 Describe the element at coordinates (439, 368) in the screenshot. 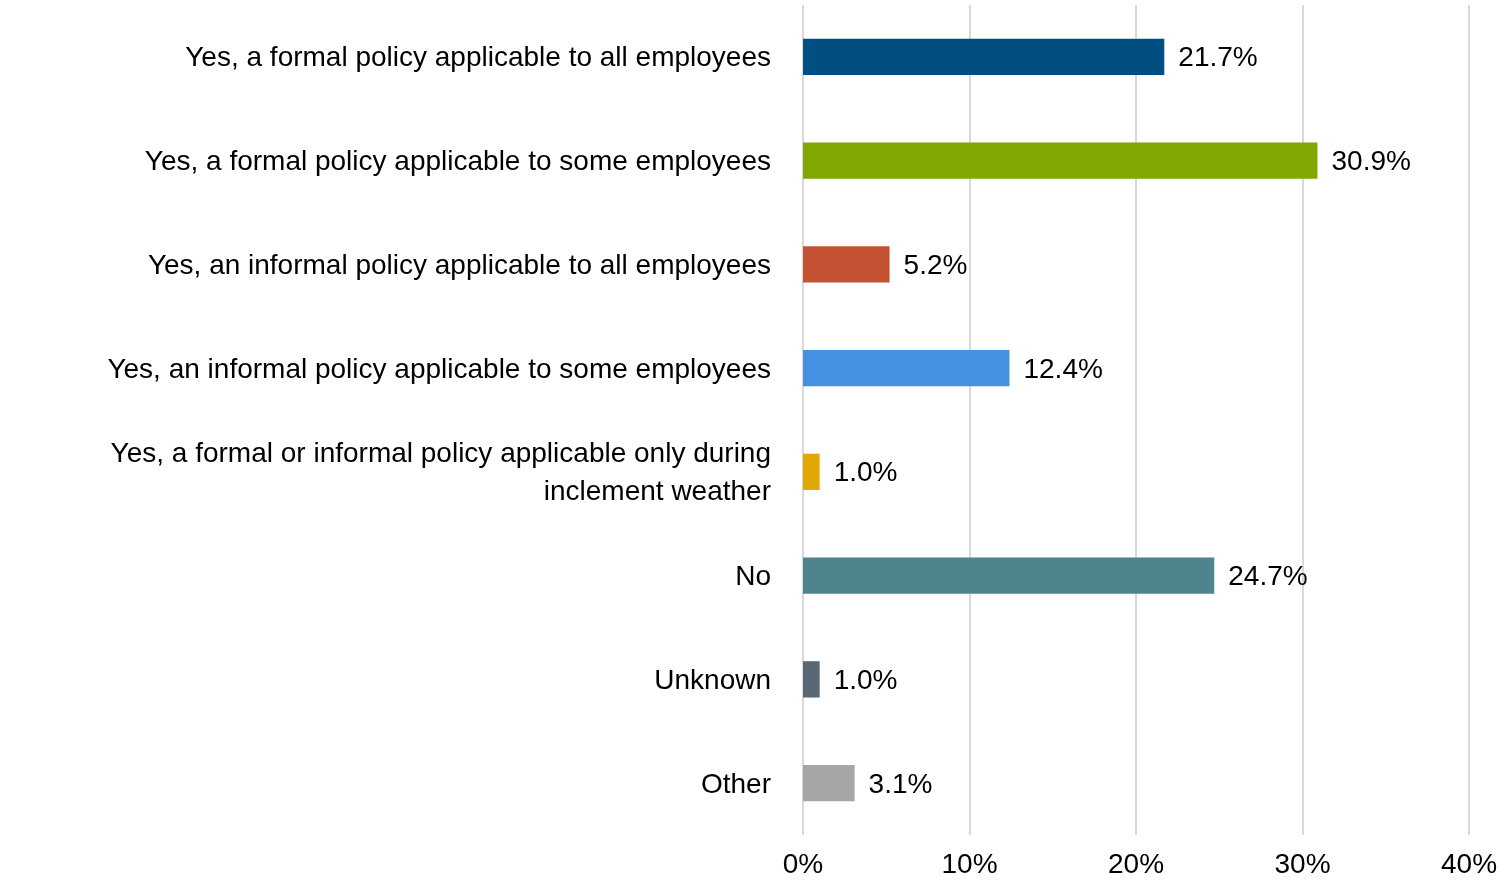

I see `y-tick-label: Yes, an informal policy applicable to some employees` at that location.